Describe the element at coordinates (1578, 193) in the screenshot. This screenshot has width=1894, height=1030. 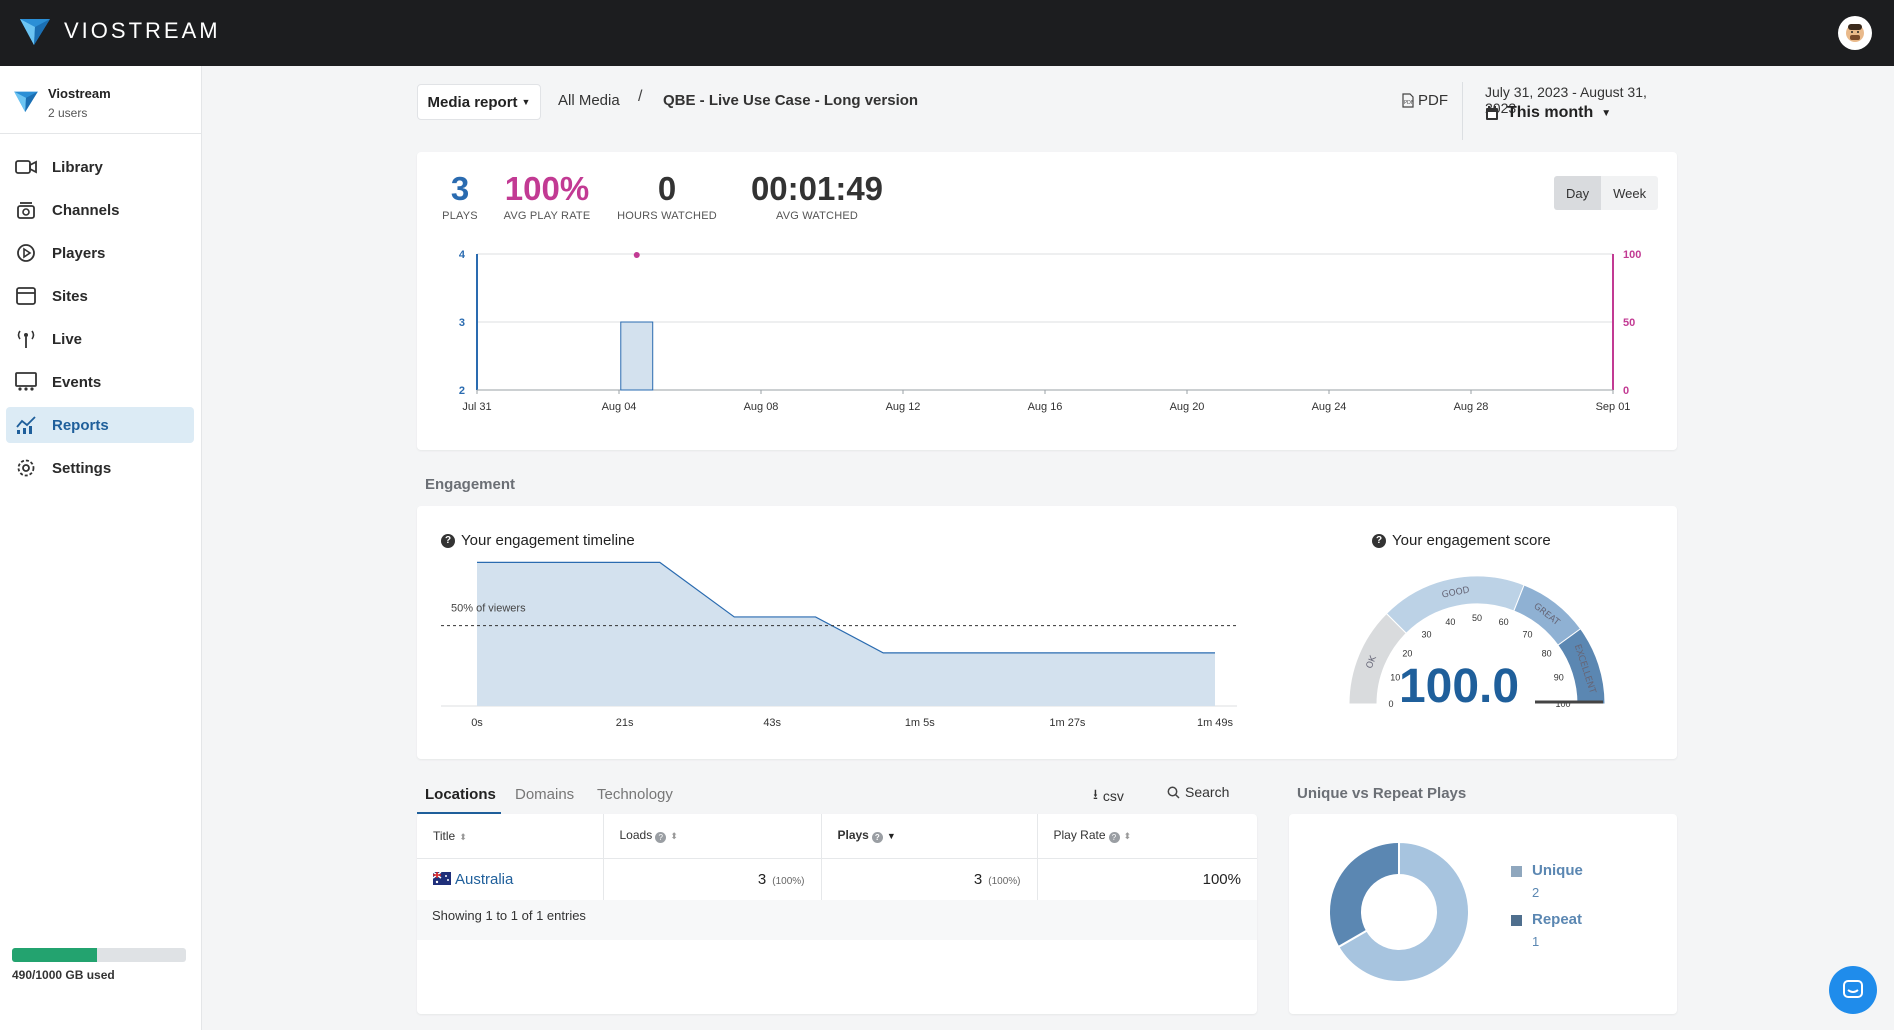
I see `toggle-day-button: Day` at that location.